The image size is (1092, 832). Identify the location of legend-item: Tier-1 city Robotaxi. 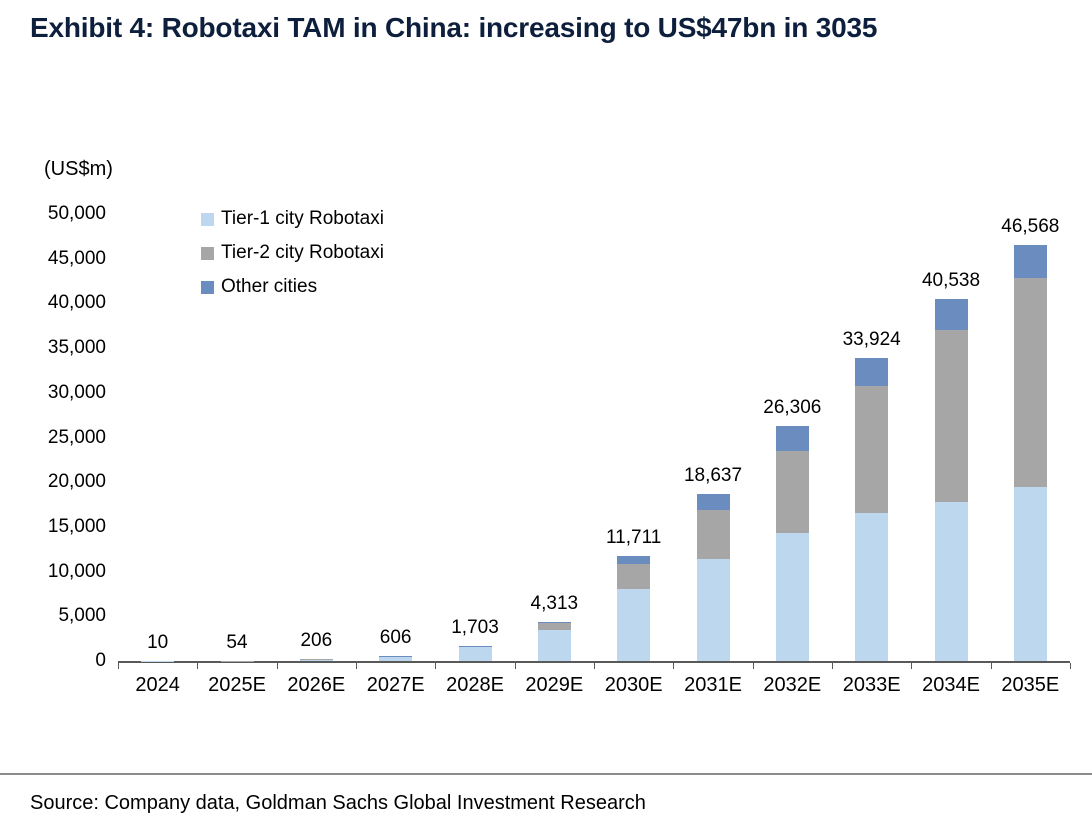
(292, 219).